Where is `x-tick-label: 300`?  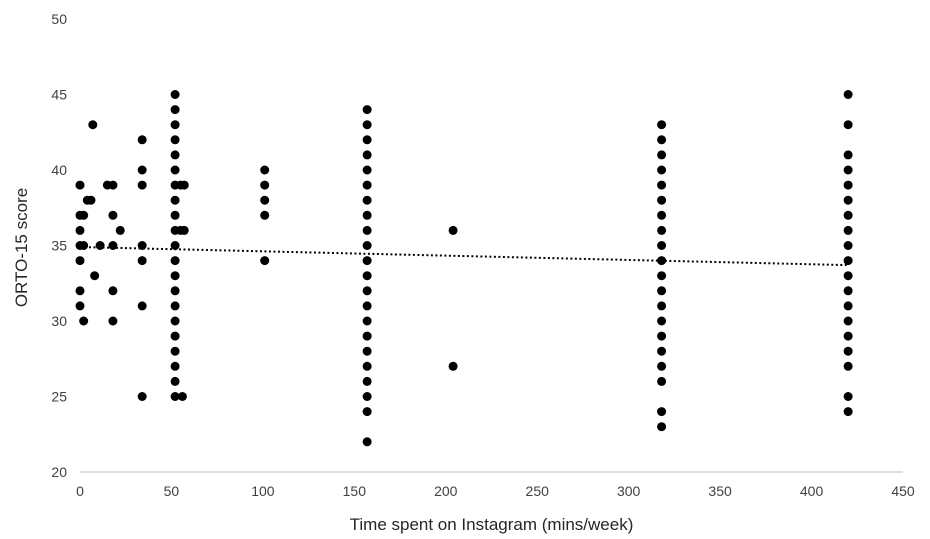 x-tick-label: 300 is located at coordinates (629, 491).